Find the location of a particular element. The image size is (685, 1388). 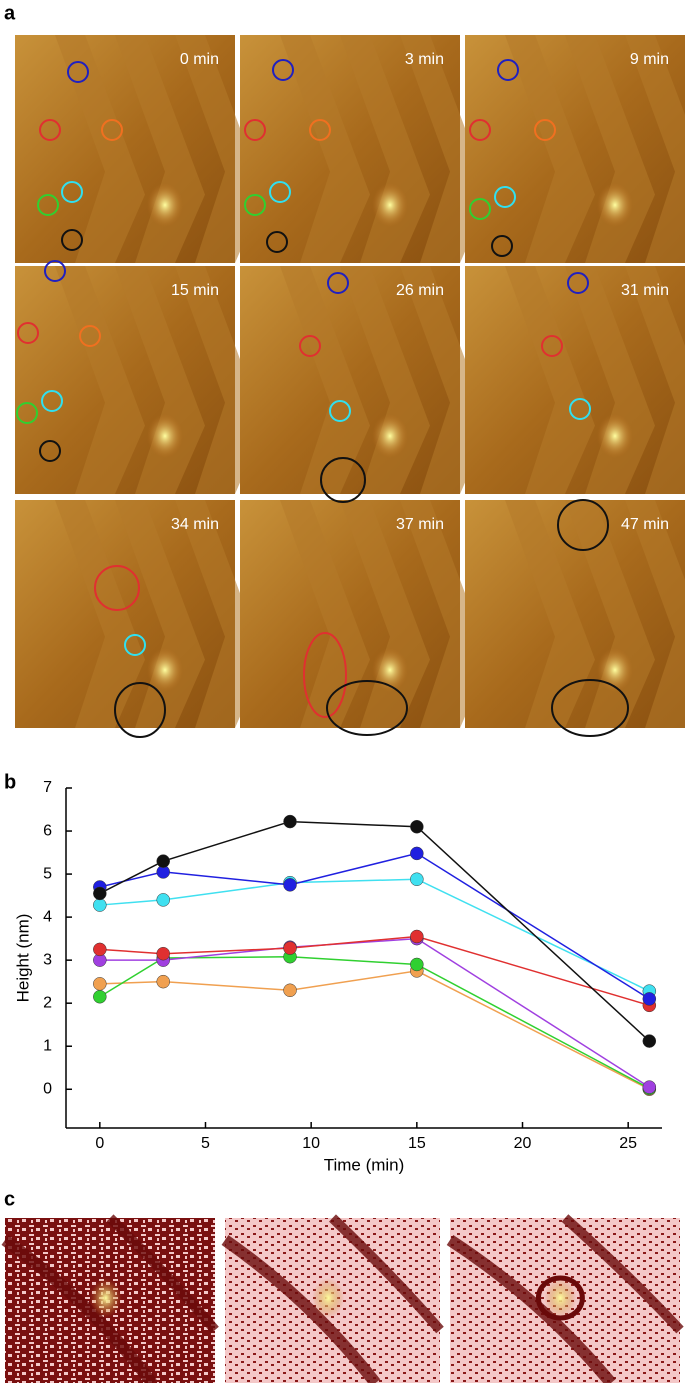

time-label: 9 min is located at coordinates (649, 59).